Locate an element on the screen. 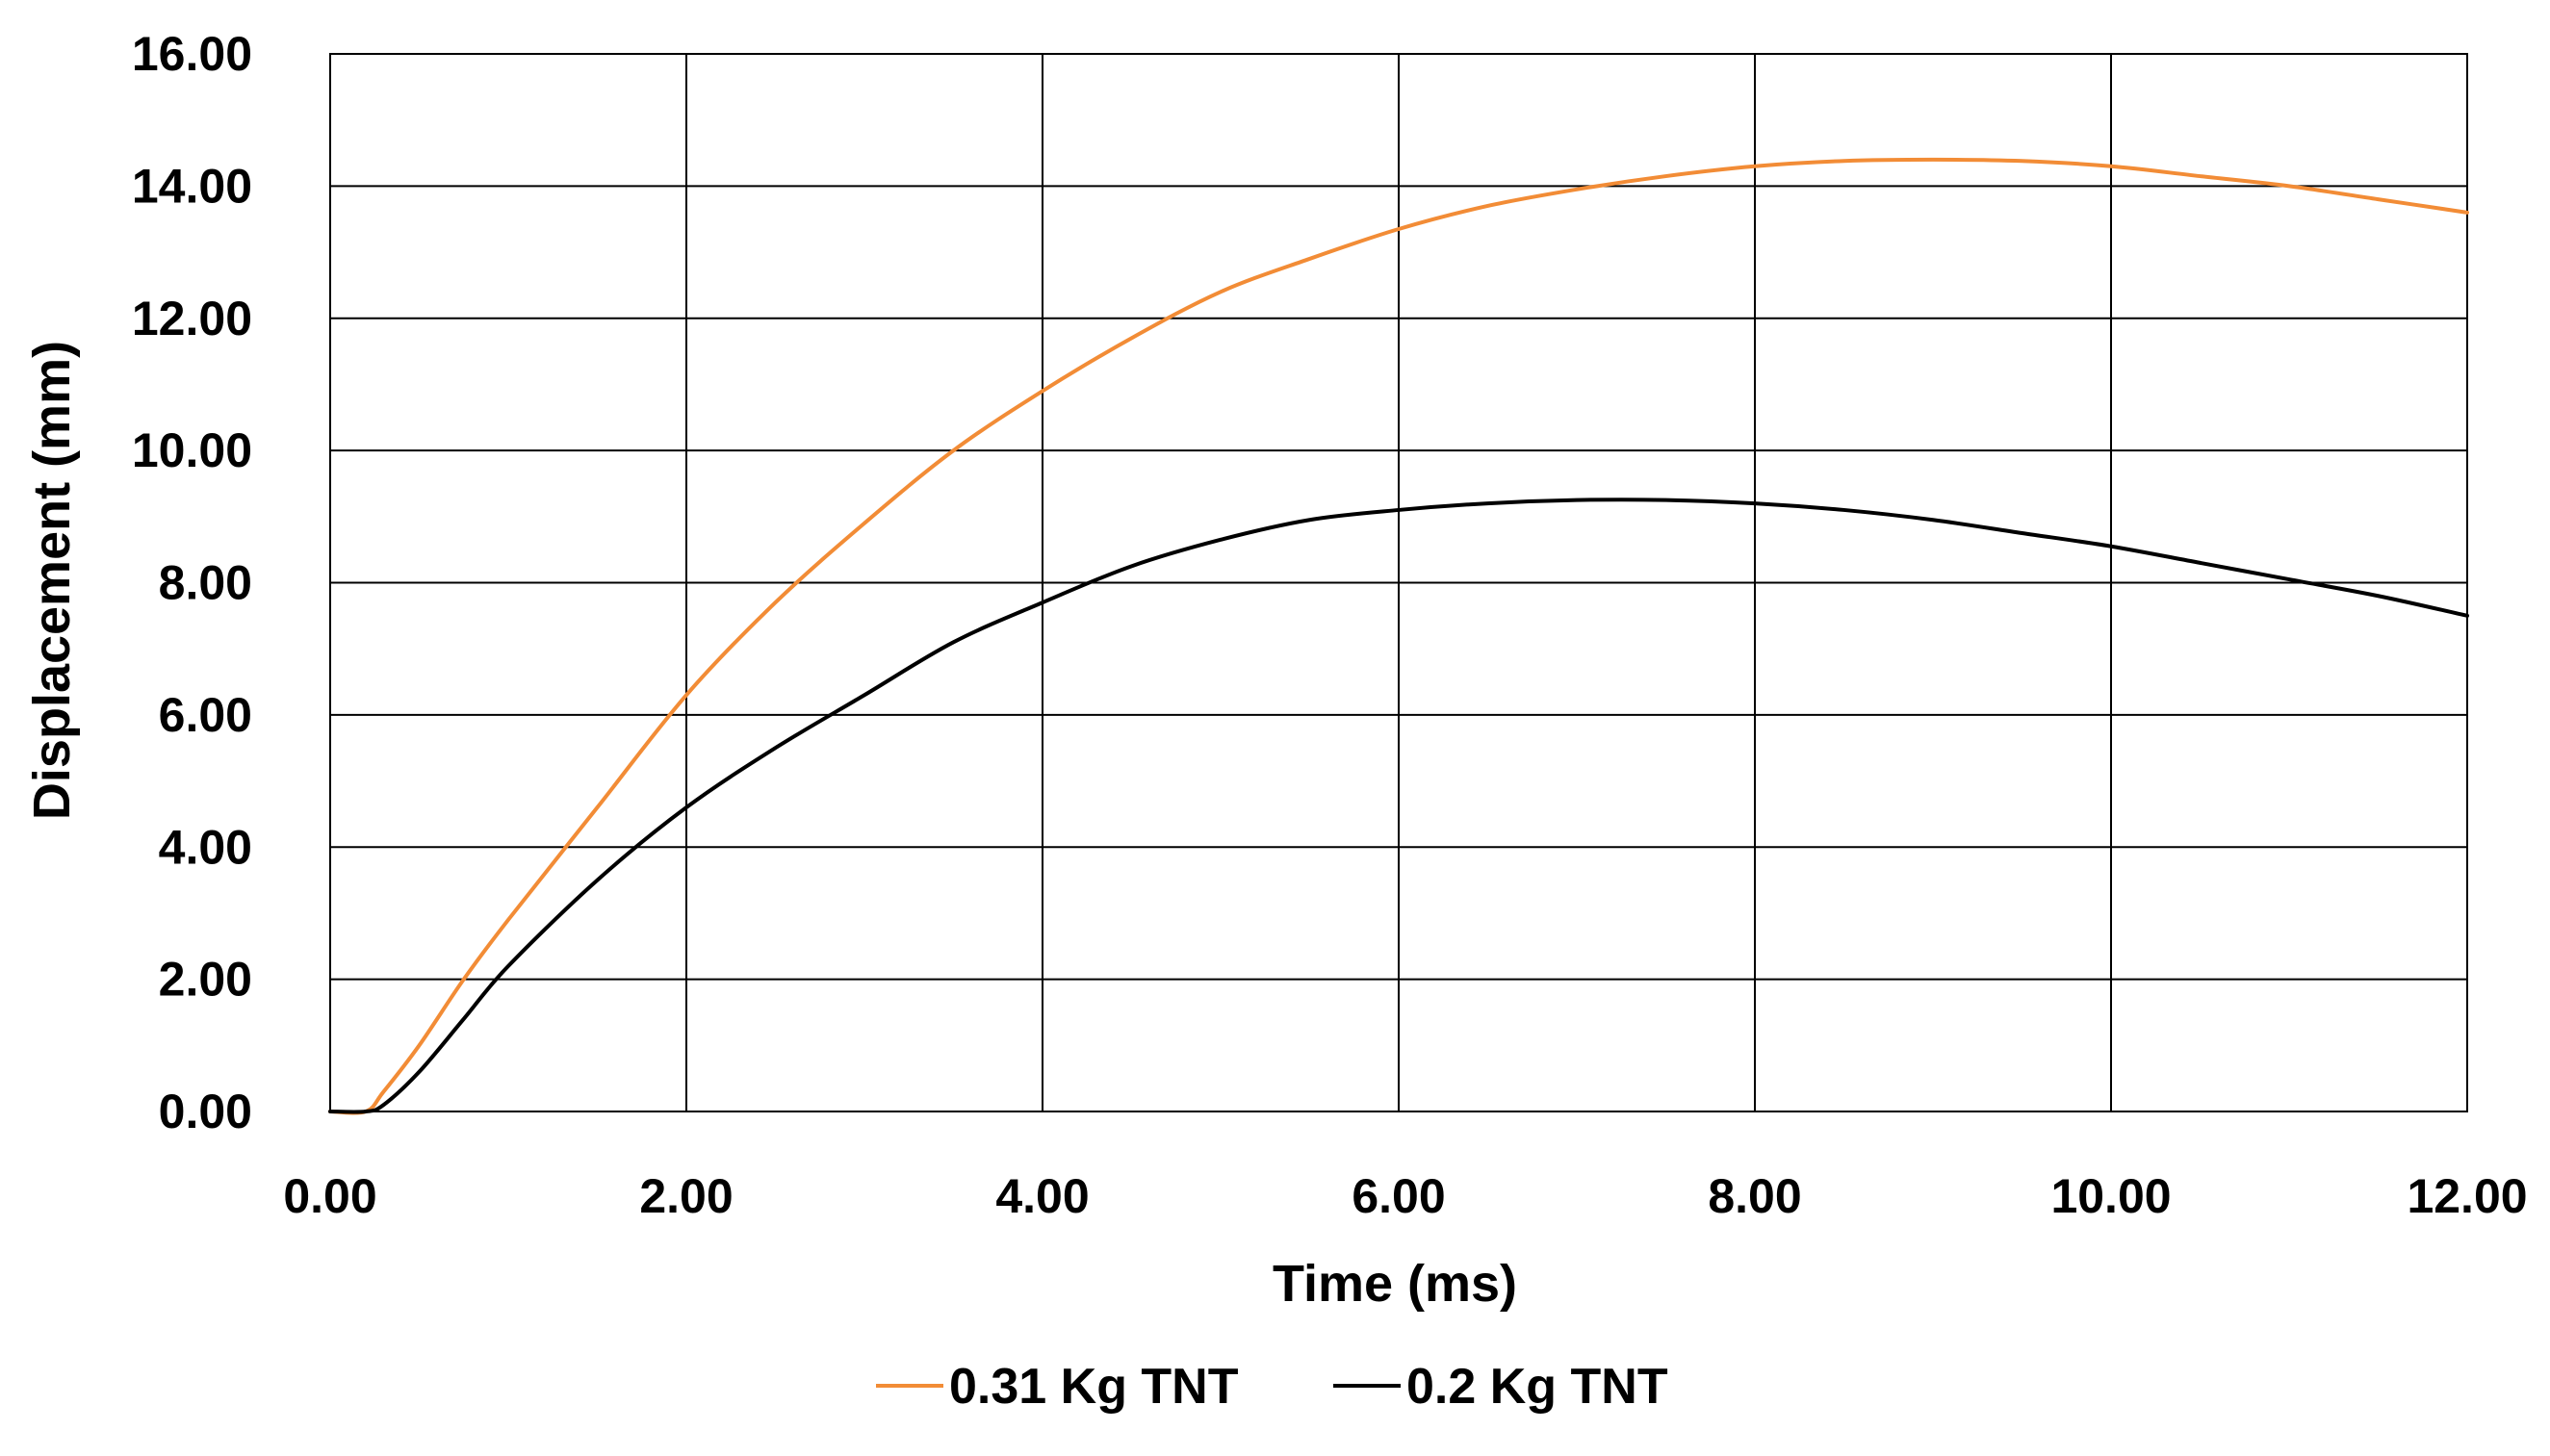 This screenshot has height=1456, width=2550. y-tick-label: 4.00 is located at coordinates (205, 847).